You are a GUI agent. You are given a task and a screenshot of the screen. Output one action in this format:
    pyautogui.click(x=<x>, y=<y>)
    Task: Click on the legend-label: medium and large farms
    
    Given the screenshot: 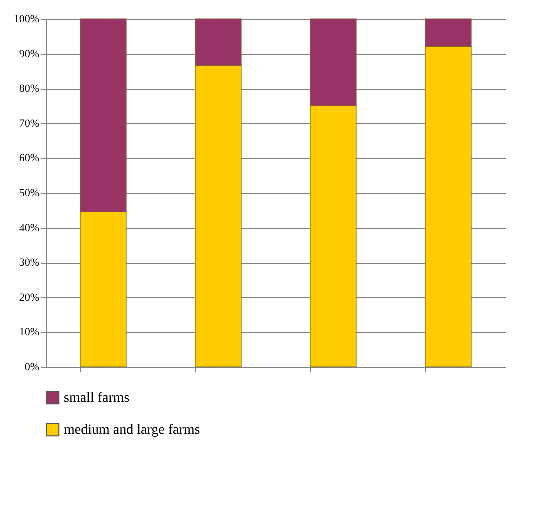 What is the action you would take?
    pyautogui.click(x=132, y=430)
    